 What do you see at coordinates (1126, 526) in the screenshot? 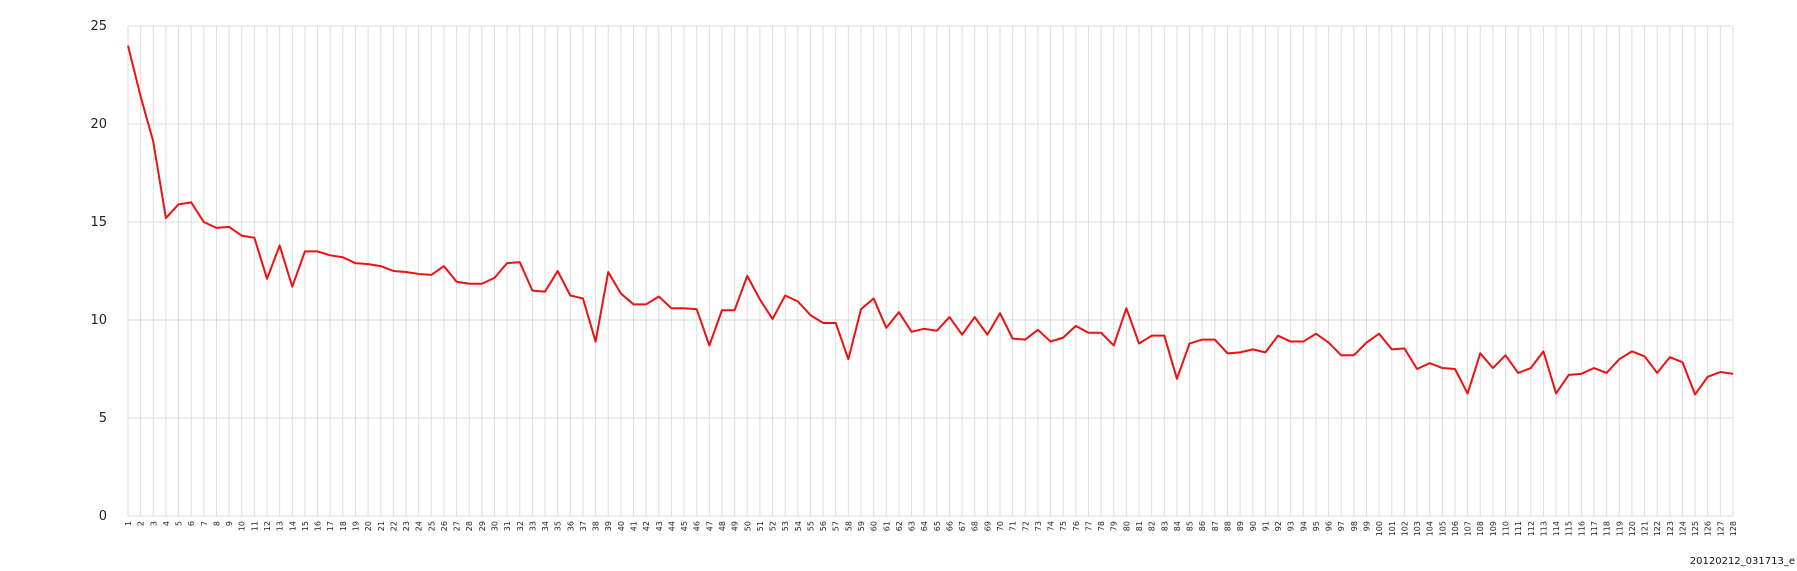
I see `x-tick-label: 80` at bounding box center [1126, 526].